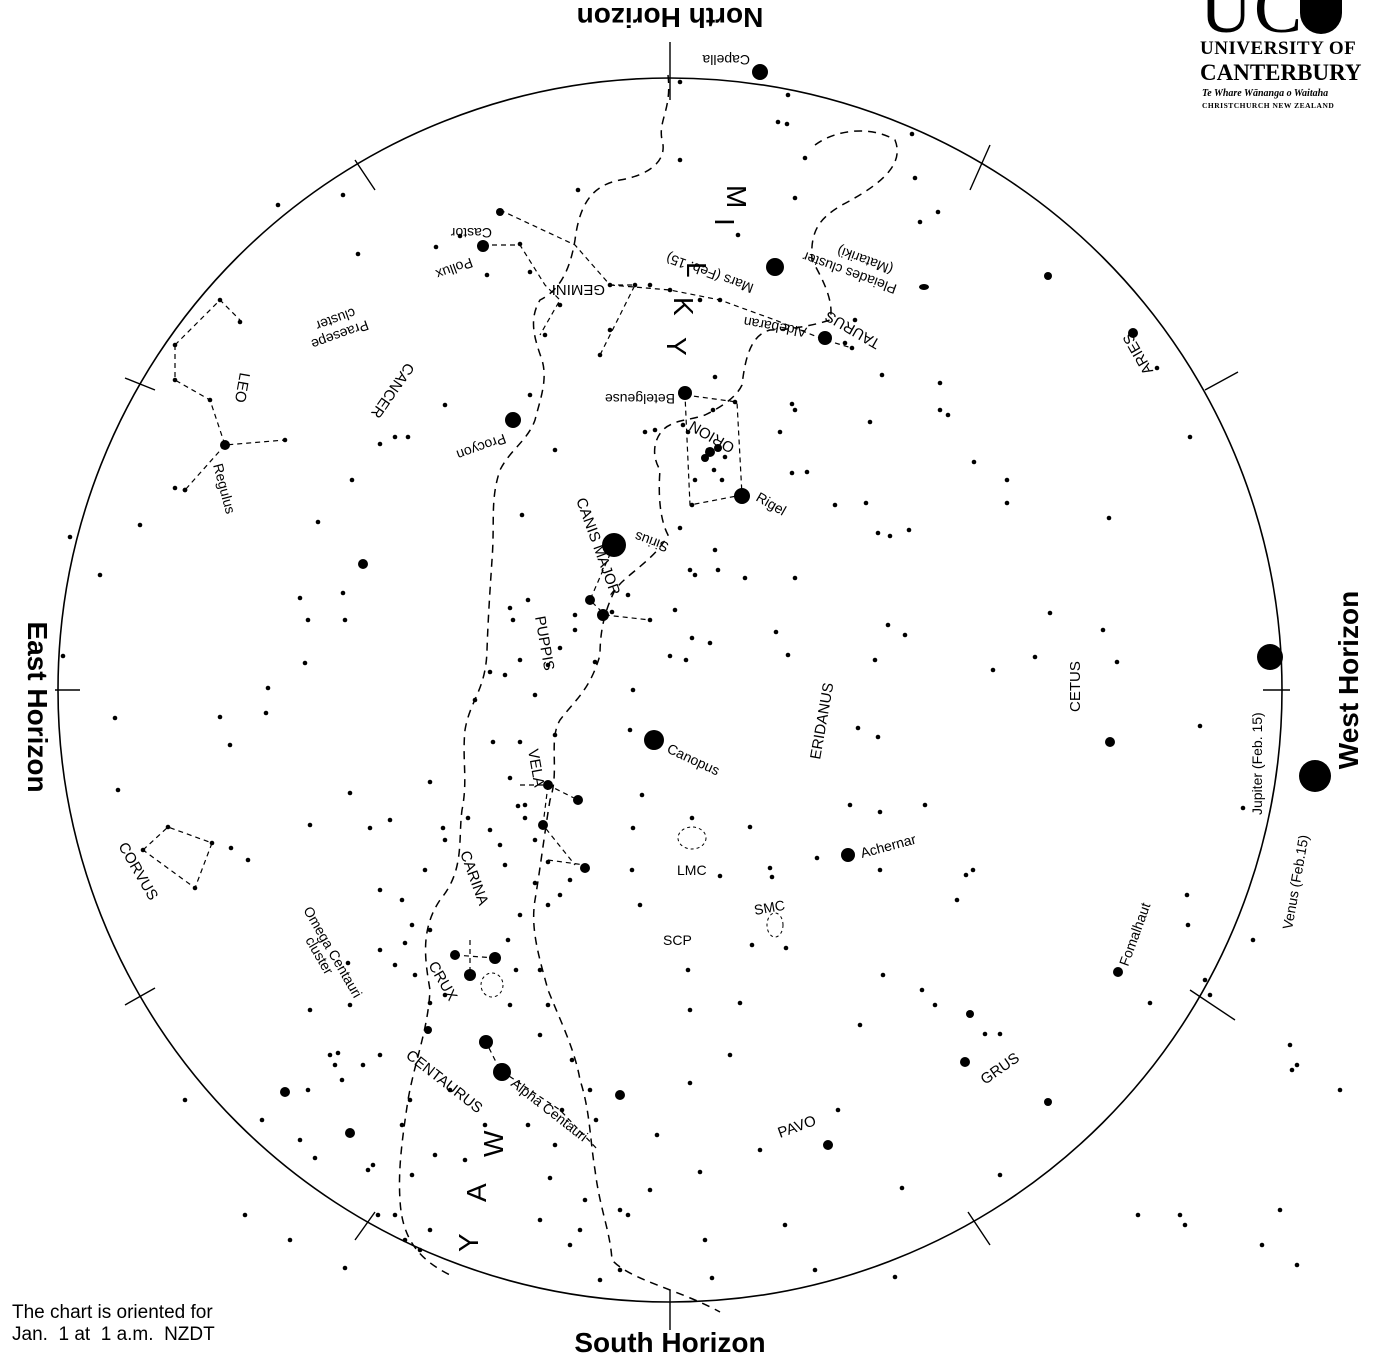  What do you see at coordinates (640, 399) in the screenshot?
I see `label-betelgeuse: Betelgeuse` at bounding box center [640, 399].